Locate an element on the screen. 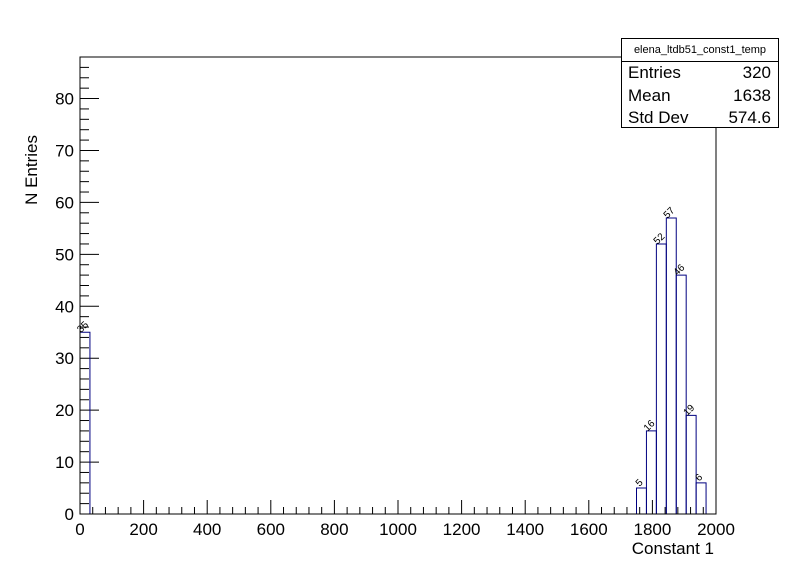 The image size is (796, 572). stats-mean-label: Mean is located at coordinates (649, 95).